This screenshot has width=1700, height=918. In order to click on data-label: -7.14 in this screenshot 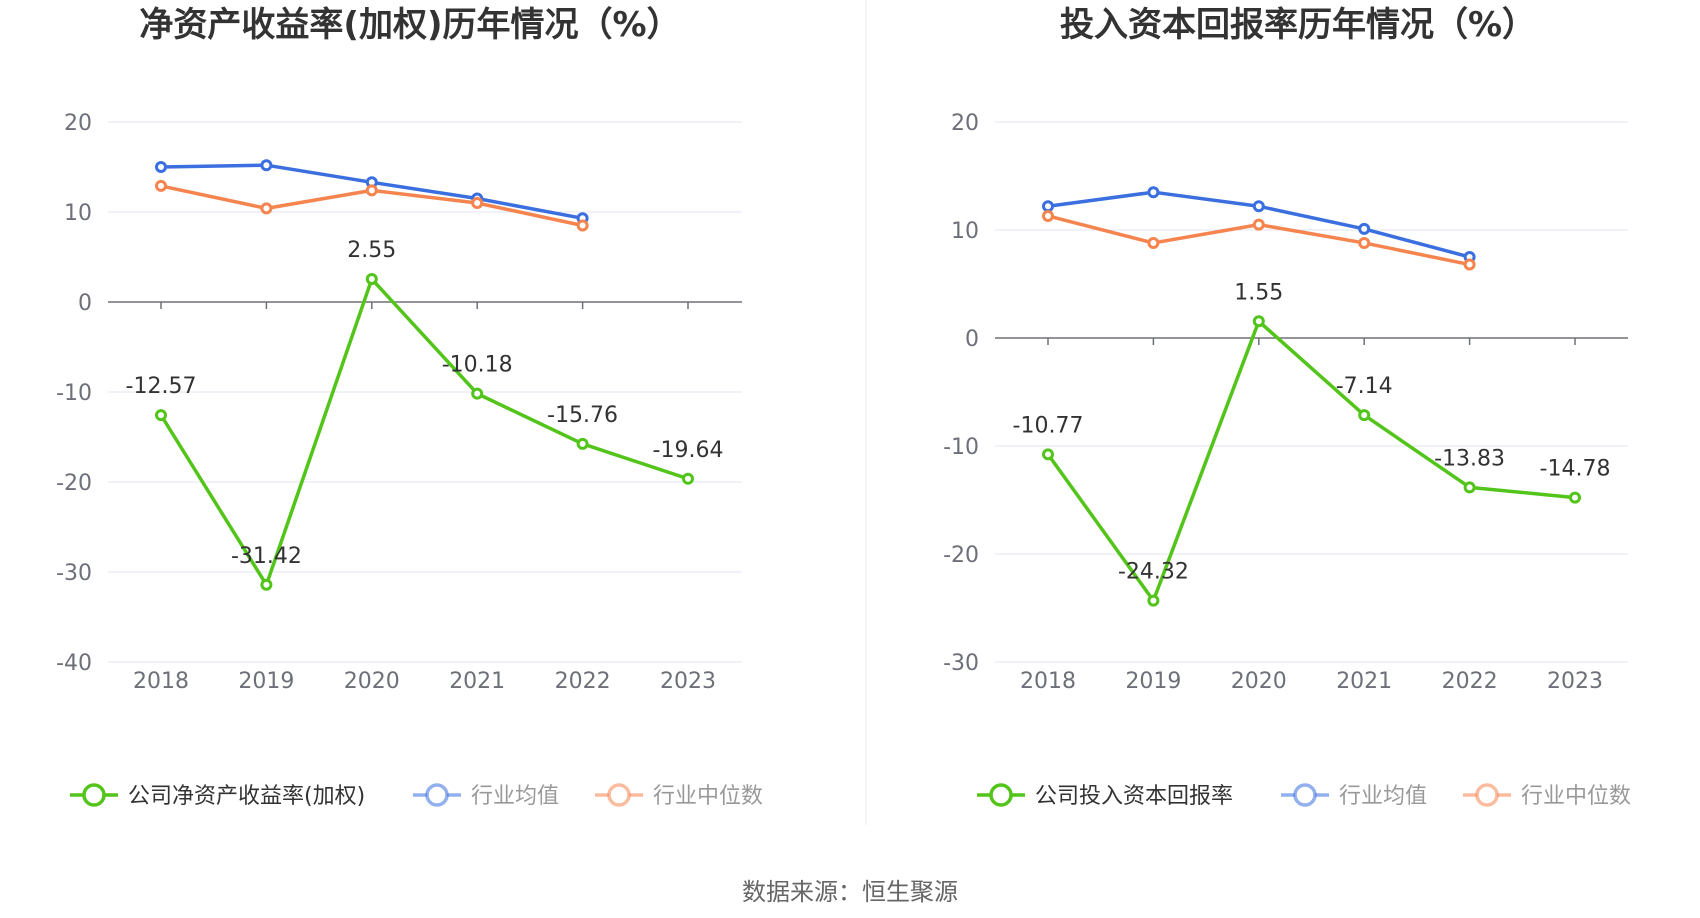, I will do `click(1364, 386)`.